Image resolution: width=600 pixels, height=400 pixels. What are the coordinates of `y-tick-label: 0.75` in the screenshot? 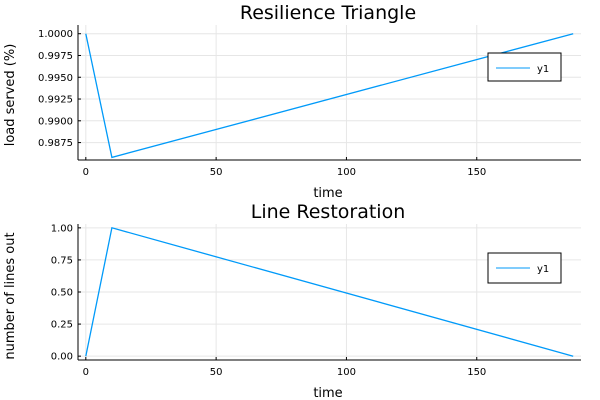 It's located at (62, 260).